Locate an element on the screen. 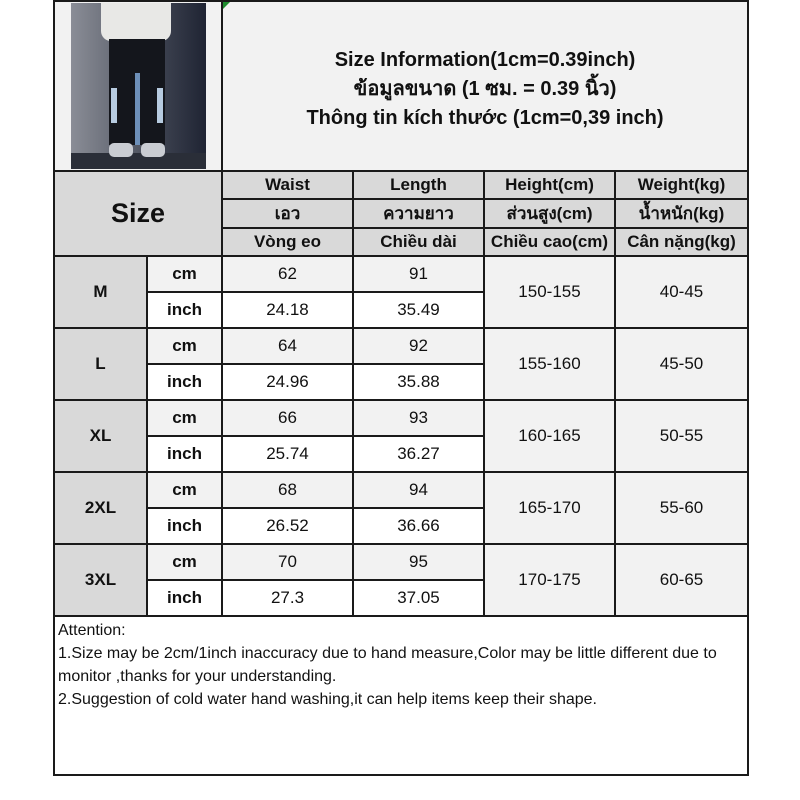 The height and width of the screenshot is (800, 800). product-photo-cell is located at coordinates (138, 86).